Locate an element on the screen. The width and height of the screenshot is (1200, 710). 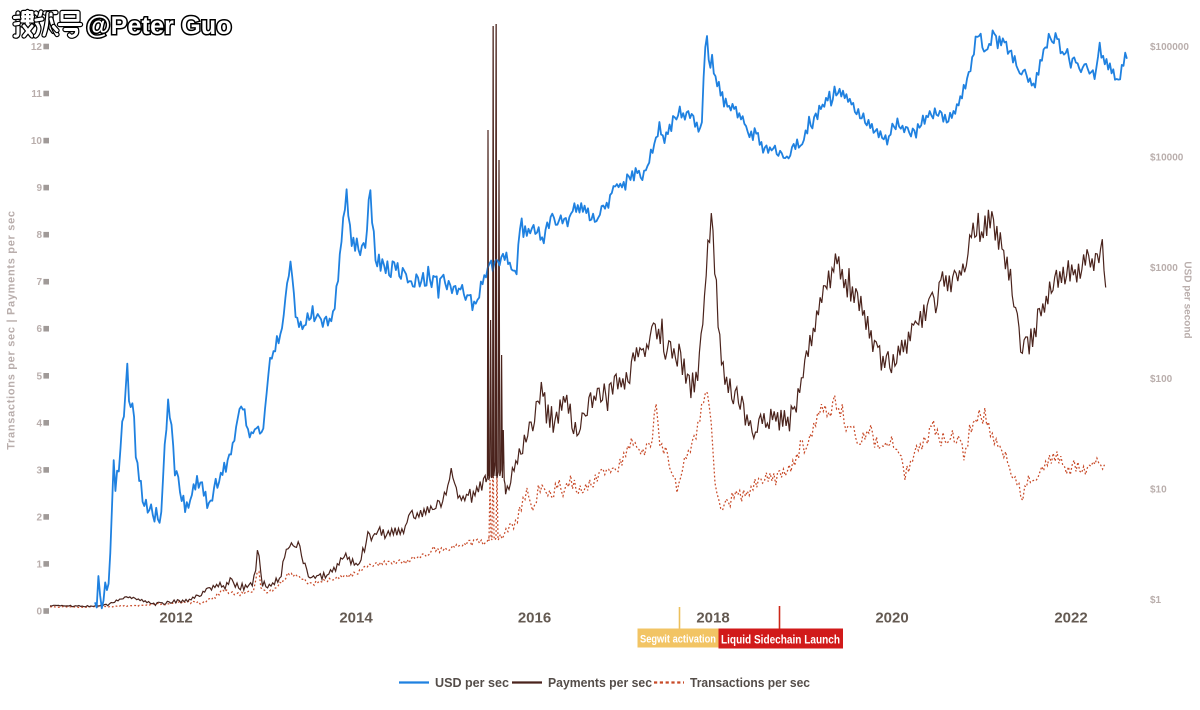
svg-text: USD per sec is located at coordinates (472, 683).